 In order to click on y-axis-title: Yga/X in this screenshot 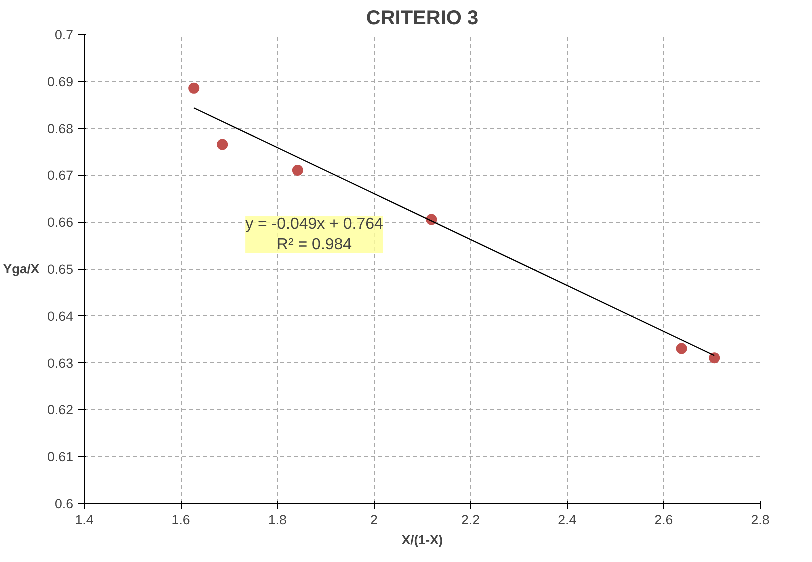, I will do `click(21, 269)`.